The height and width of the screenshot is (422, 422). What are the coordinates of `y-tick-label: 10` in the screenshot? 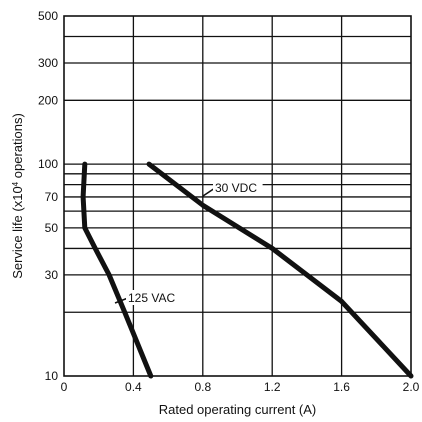 It's located at (52, 376).